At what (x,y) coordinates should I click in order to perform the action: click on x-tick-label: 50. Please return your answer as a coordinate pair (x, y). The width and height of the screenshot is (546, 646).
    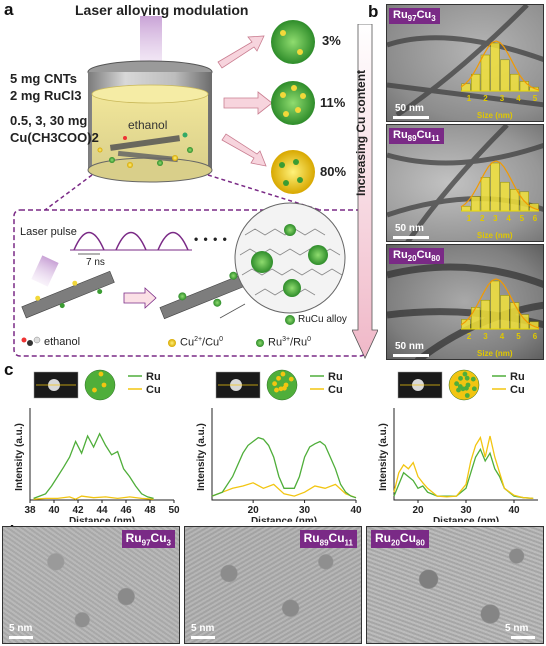
    Looking at the image, I should click on (174, 510).